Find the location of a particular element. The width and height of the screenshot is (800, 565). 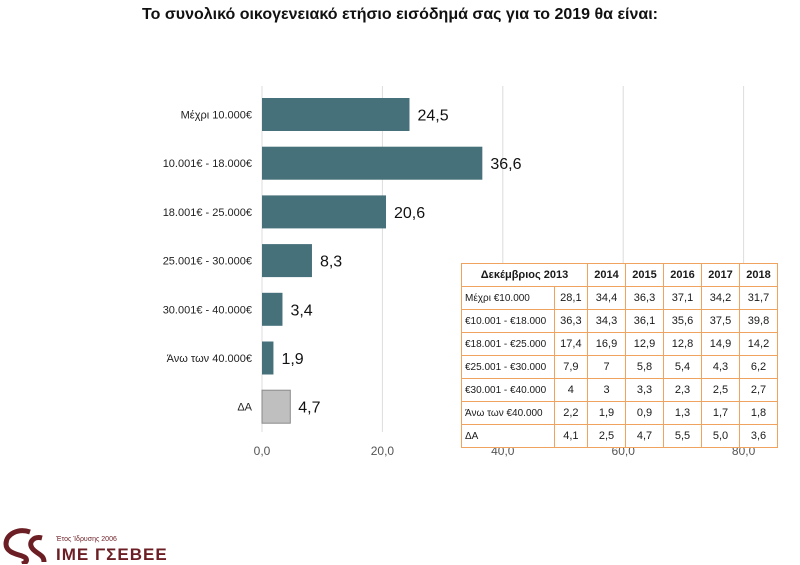

table-cell: 36,1 is located at coordinates (644, 321).